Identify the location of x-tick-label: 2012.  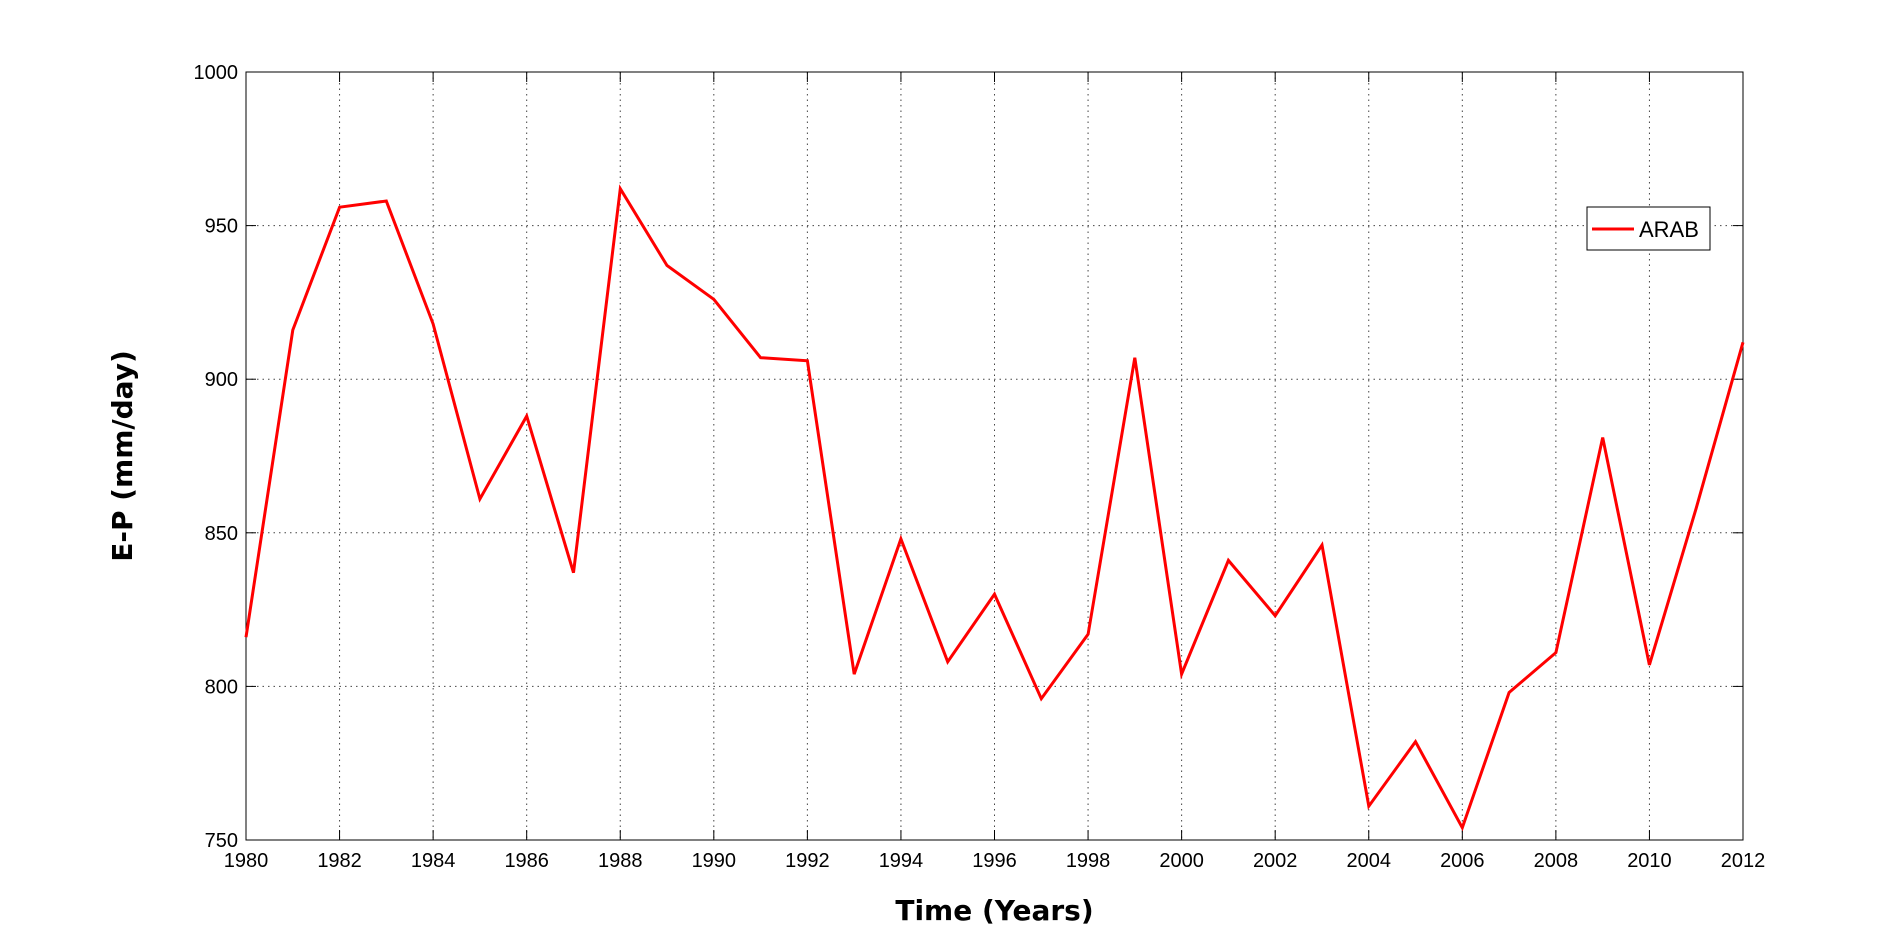
(1743, 861).